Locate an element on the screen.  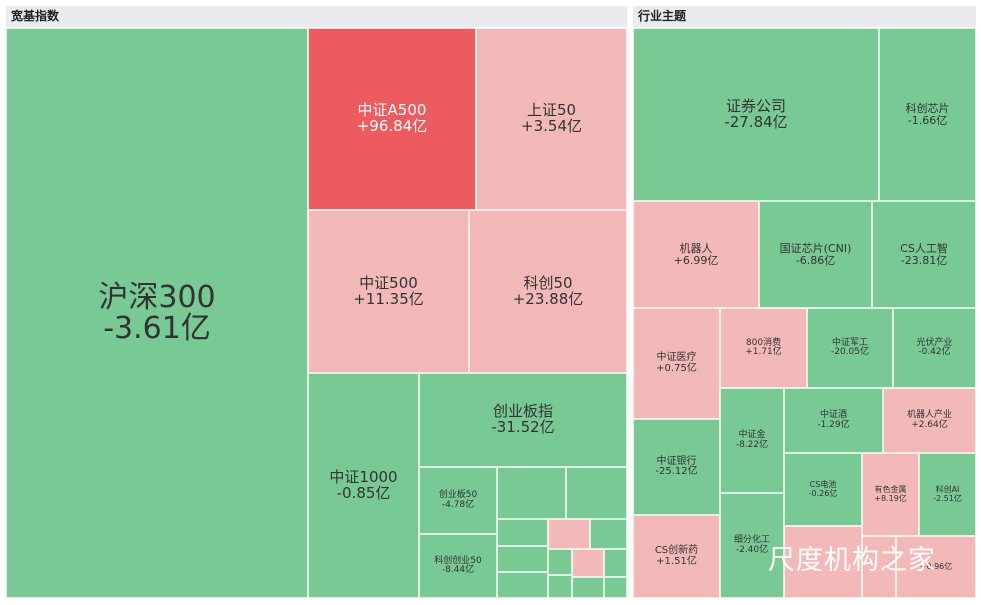
industry-tile: CS创新药 +1.51亿 is located at coordinates (676, 556).